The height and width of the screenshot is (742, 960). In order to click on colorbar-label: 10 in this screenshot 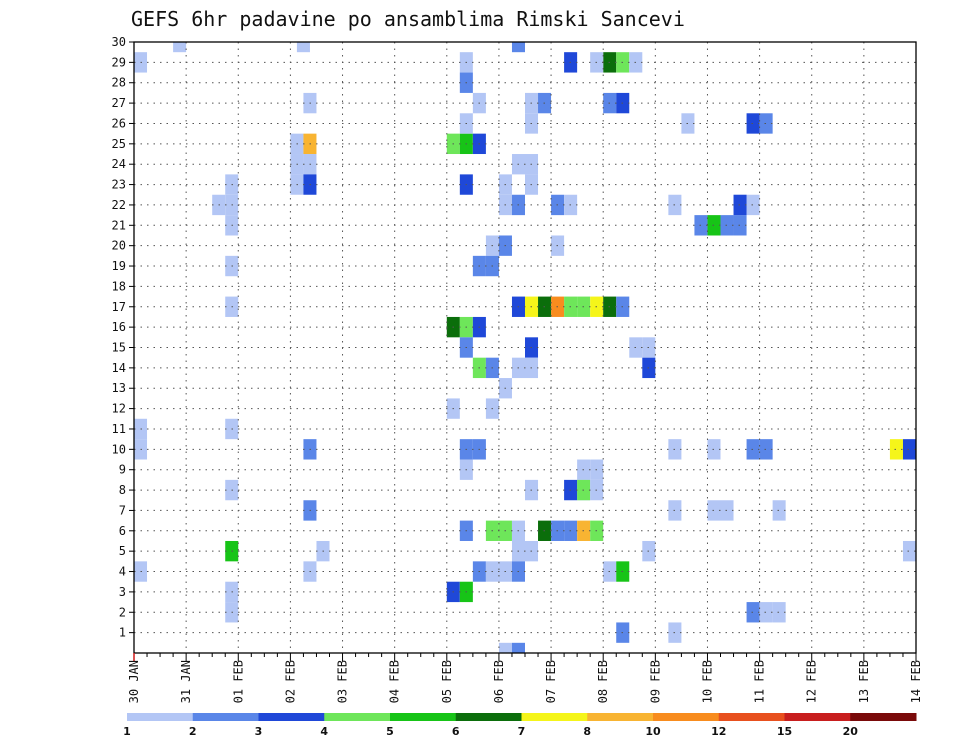, I will do `click(653, 731)`.